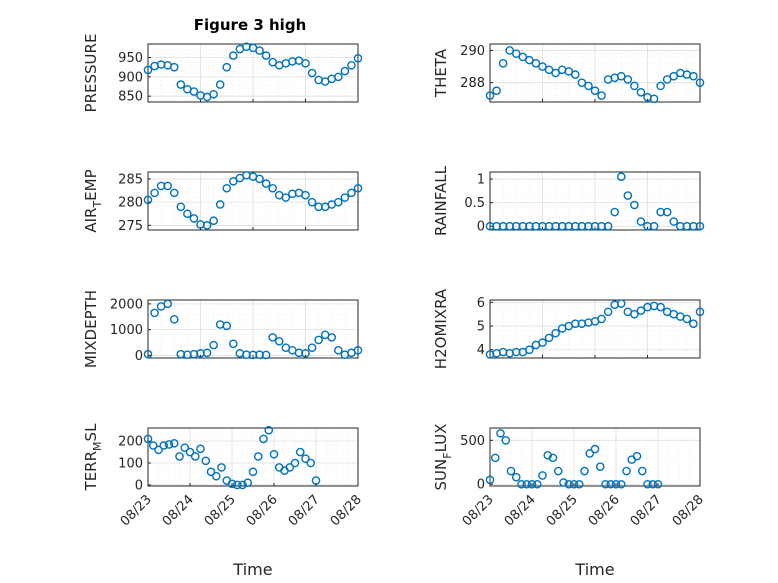 Image resolution: width=778 pixels, height=583 pixels. What do you see at coordinates (130, 442) in the screenshot?
I see `y-tick-label: 200` at bounding box center [130, 442].